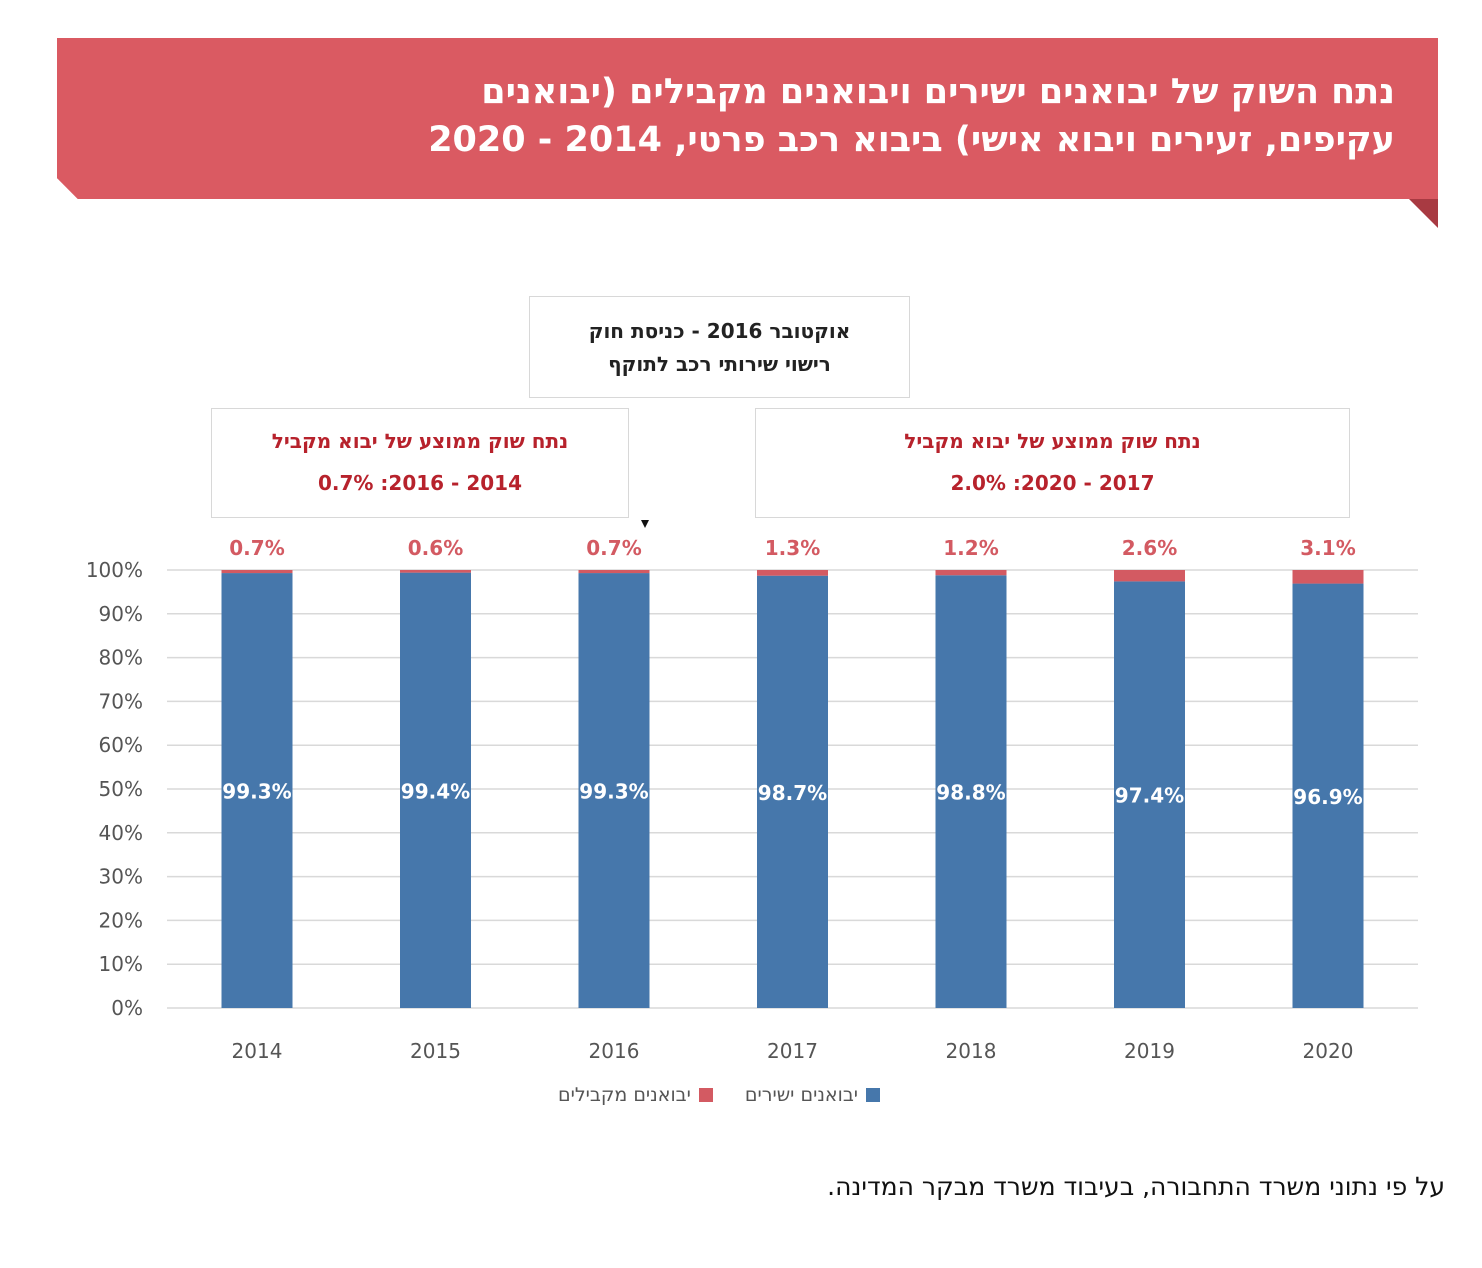 The image size is (1482, 1268). I want to click on y-tick-label: 30%, so click(121, 877).